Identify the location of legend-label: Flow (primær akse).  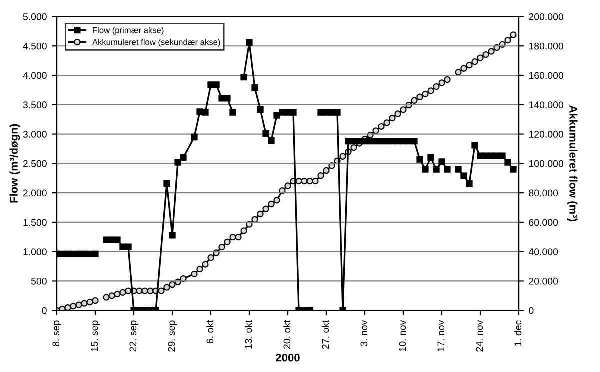
(128, 31).